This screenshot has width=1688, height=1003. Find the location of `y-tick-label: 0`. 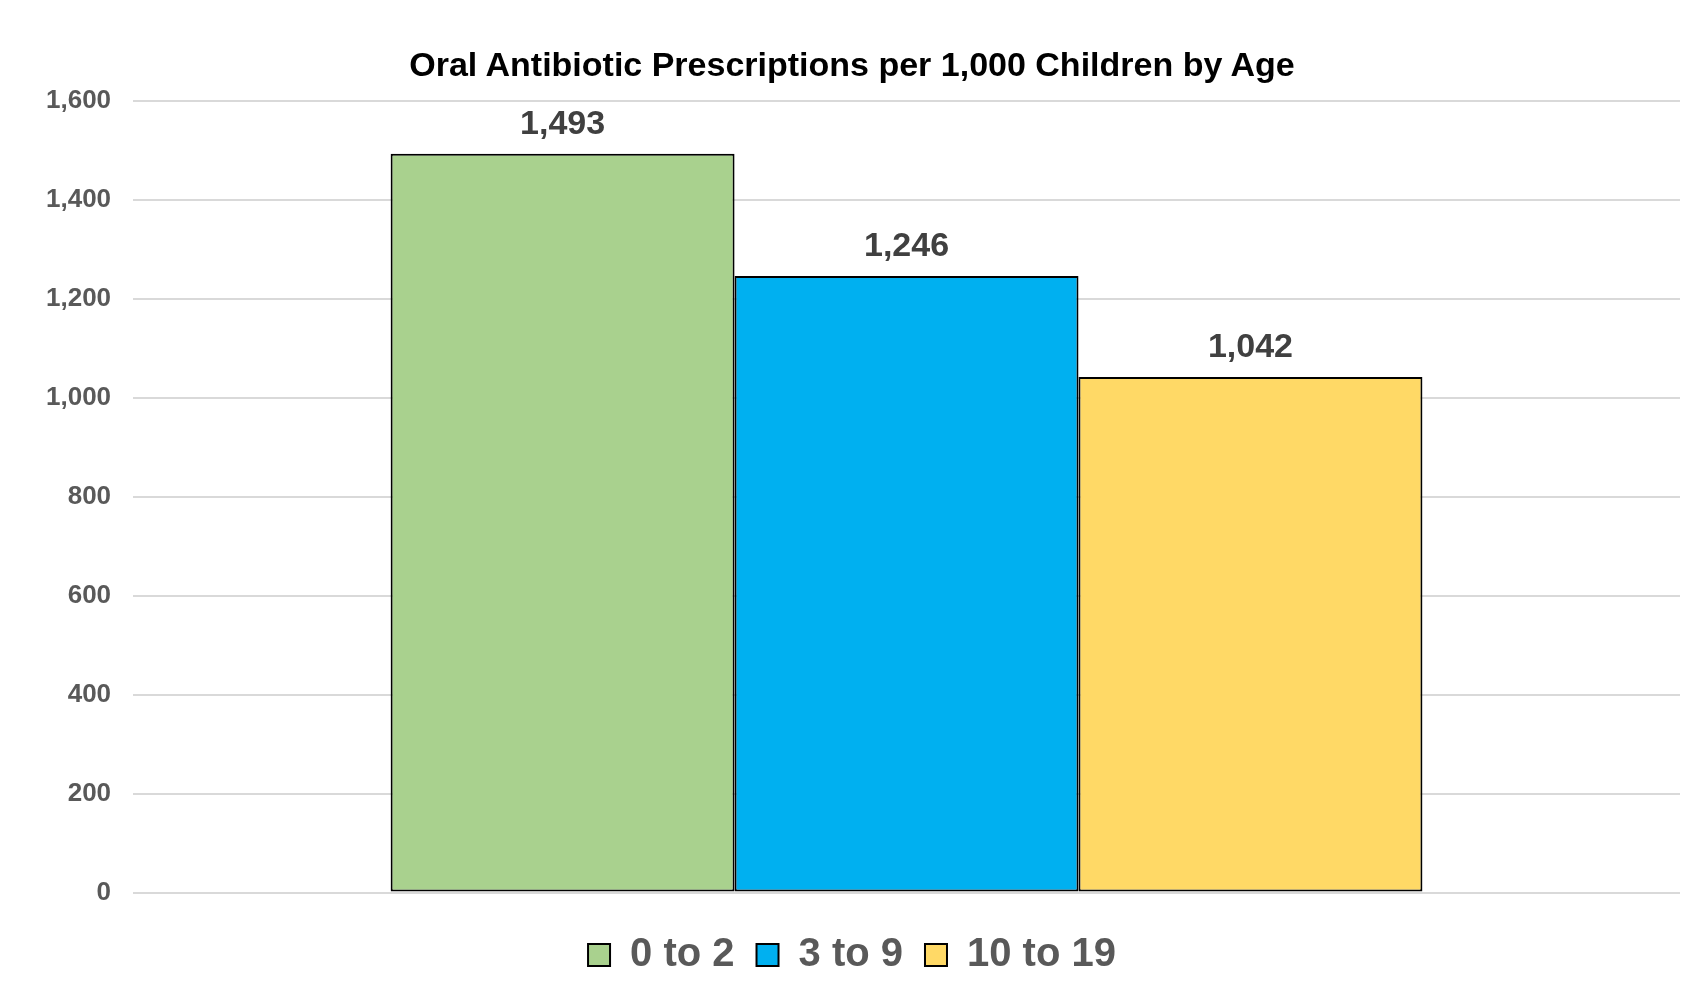

y-tick-label: 0 is located at coordinates (104, 890).